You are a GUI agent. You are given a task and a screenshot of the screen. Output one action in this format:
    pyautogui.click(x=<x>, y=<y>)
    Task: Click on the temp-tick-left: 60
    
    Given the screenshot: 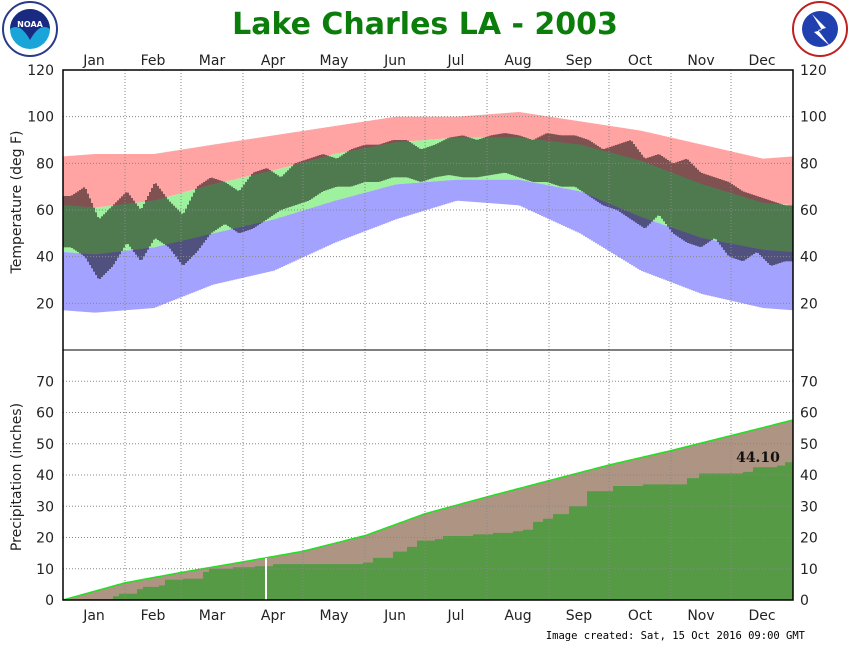 What is the action you would take?
    pyautogui.click(x=45, y=211)
    